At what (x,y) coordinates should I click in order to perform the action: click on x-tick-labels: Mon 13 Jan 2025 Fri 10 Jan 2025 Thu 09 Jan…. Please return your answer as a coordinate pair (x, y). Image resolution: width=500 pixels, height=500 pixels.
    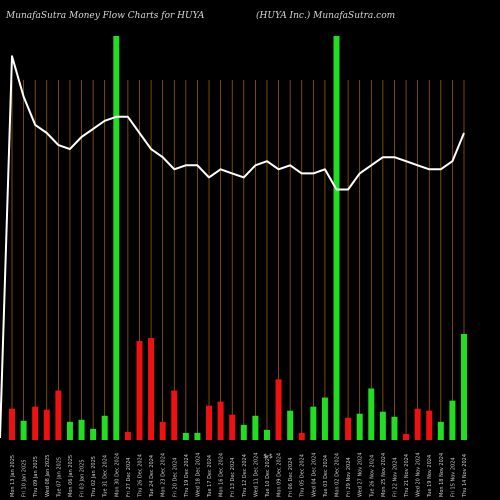
    Looking at the image, I should click on (239, 475).